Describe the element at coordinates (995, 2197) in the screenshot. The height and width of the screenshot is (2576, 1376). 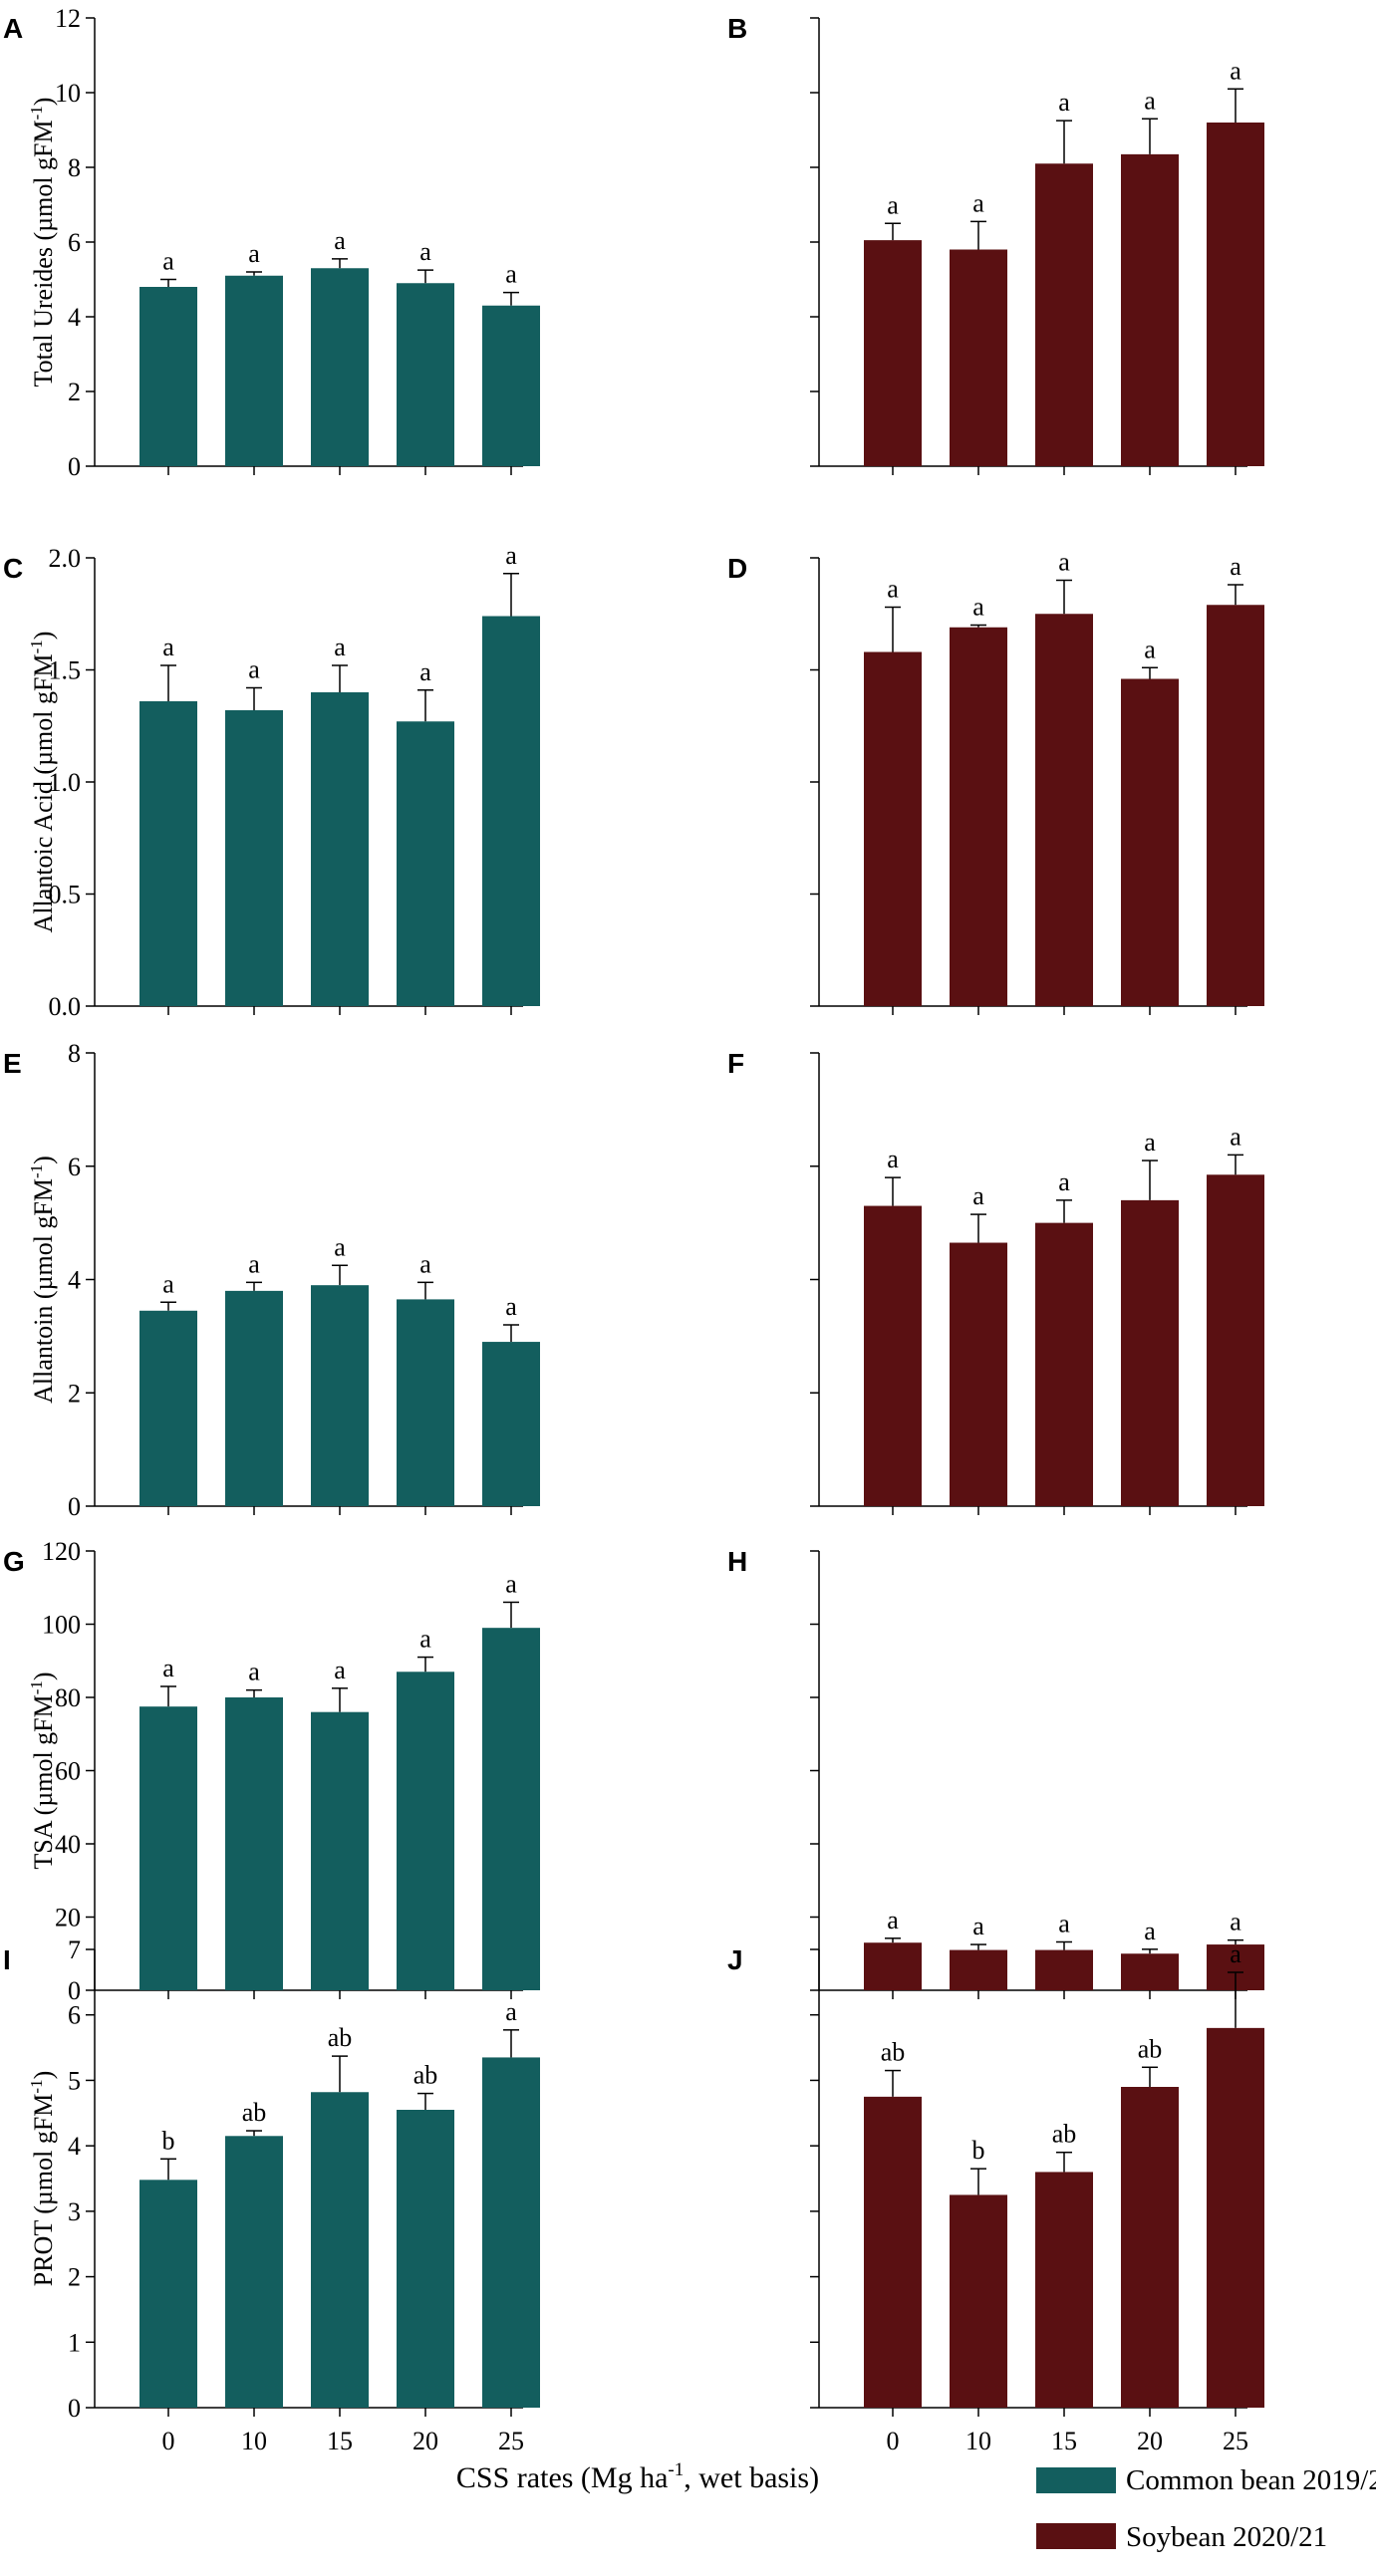
I see `panel-j: Jab 0 b 10 ab 15 ab 20 a 25` at that location.